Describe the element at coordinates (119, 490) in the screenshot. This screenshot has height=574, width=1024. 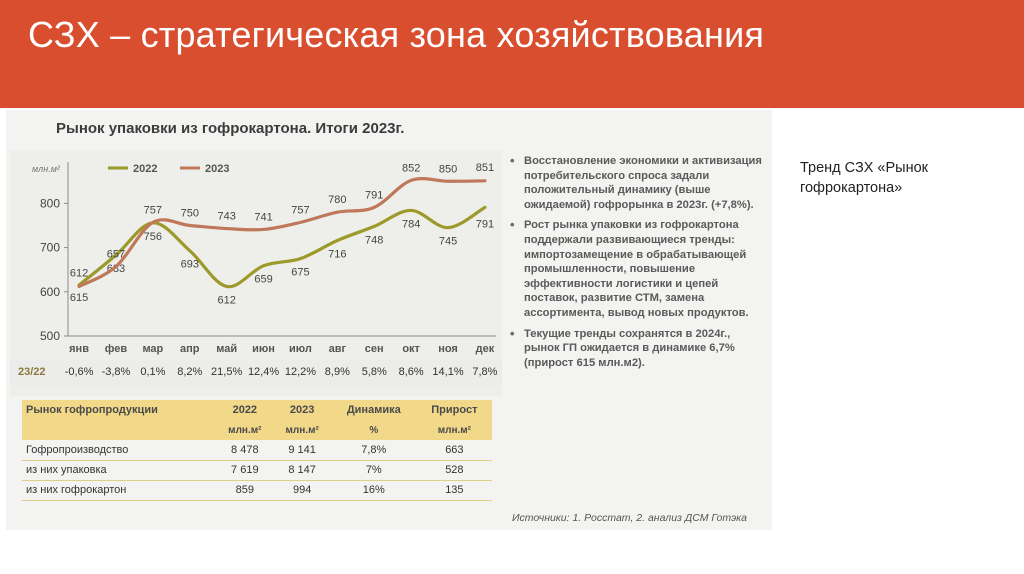
I see `table-cell: из них гофрокартон` at that location.